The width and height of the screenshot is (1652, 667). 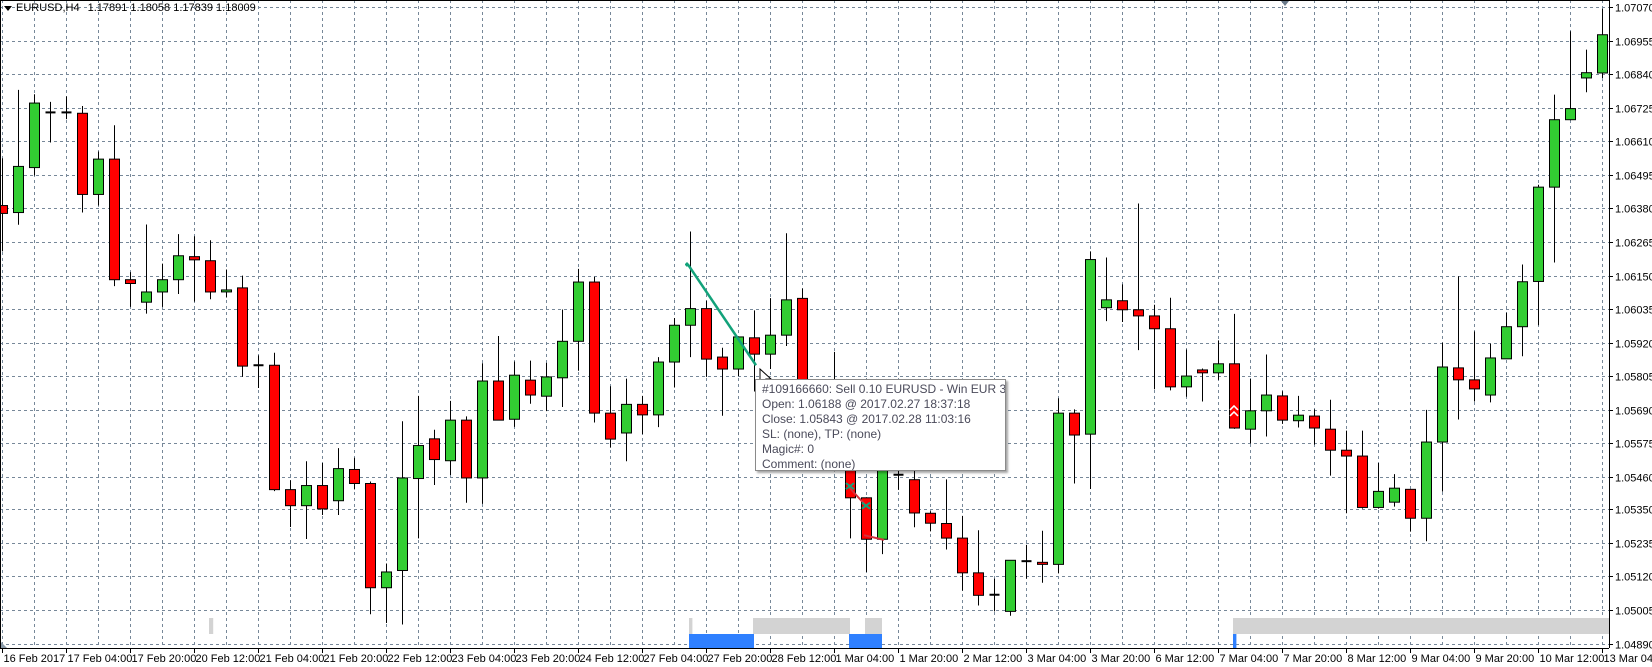 What do you see at coordinates (1633, 345) in the screenshot?
I see `price-label: 1.05920` at bounding box center [1633, 345].